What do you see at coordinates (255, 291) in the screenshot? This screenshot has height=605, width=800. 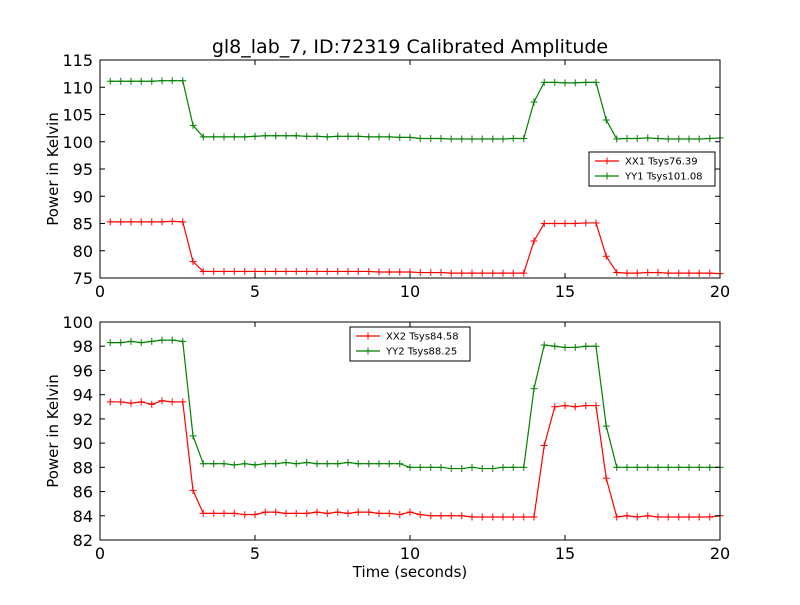 I see `x-tick-label: 5` at bounding box center [255, 291].